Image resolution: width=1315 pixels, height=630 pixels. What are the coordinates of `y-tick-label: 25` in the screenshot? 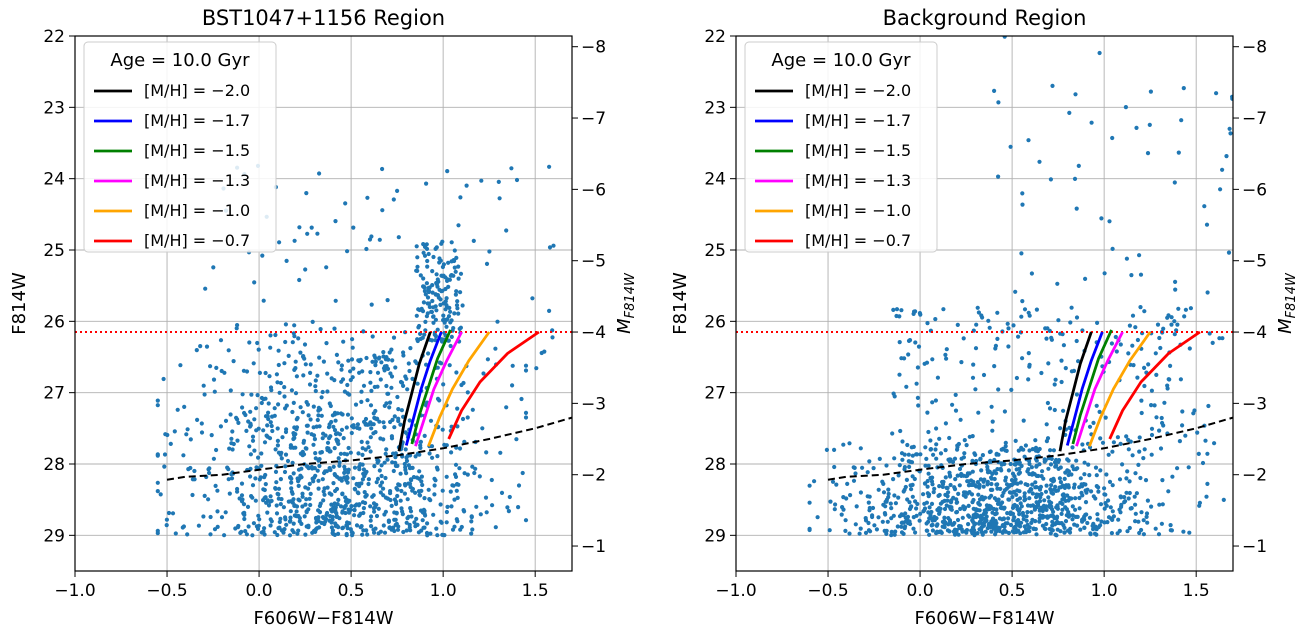 It's located at (715, 251).